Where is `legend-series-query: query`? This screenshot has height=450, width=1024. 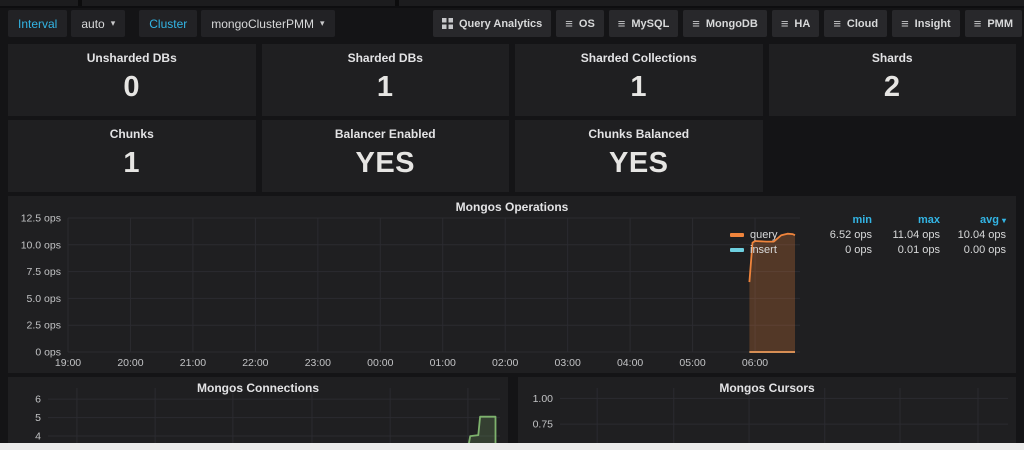 legend-series-query: query is located at coordinates (772, 235).